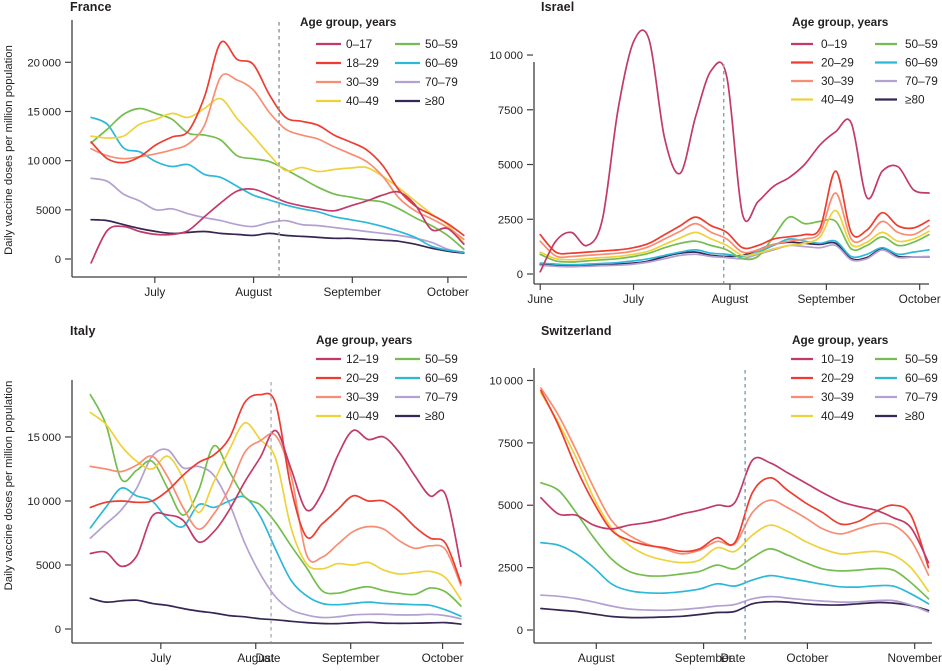  I want to click on x-tick-label: November, so click(914, 658).